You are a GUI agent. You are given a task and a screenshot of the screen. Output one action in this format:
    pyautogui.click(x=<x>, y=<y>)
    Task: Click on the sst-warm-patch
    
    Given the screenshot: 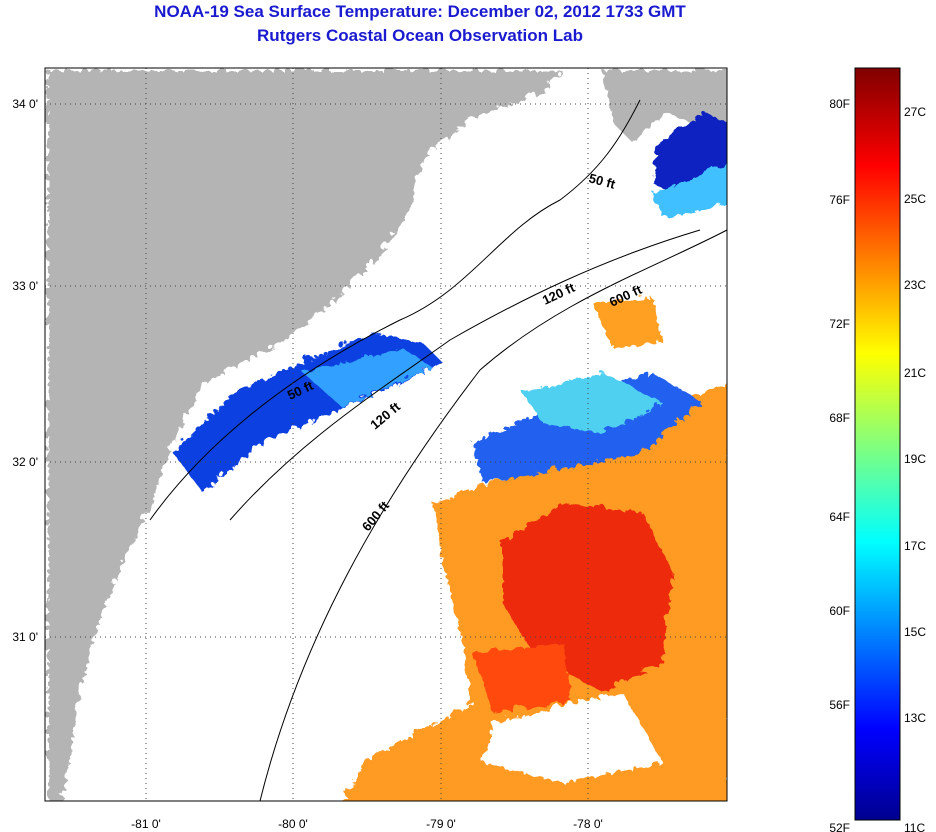 What is the action you would take?
    pyautogui.click(x=625, y=320)
    